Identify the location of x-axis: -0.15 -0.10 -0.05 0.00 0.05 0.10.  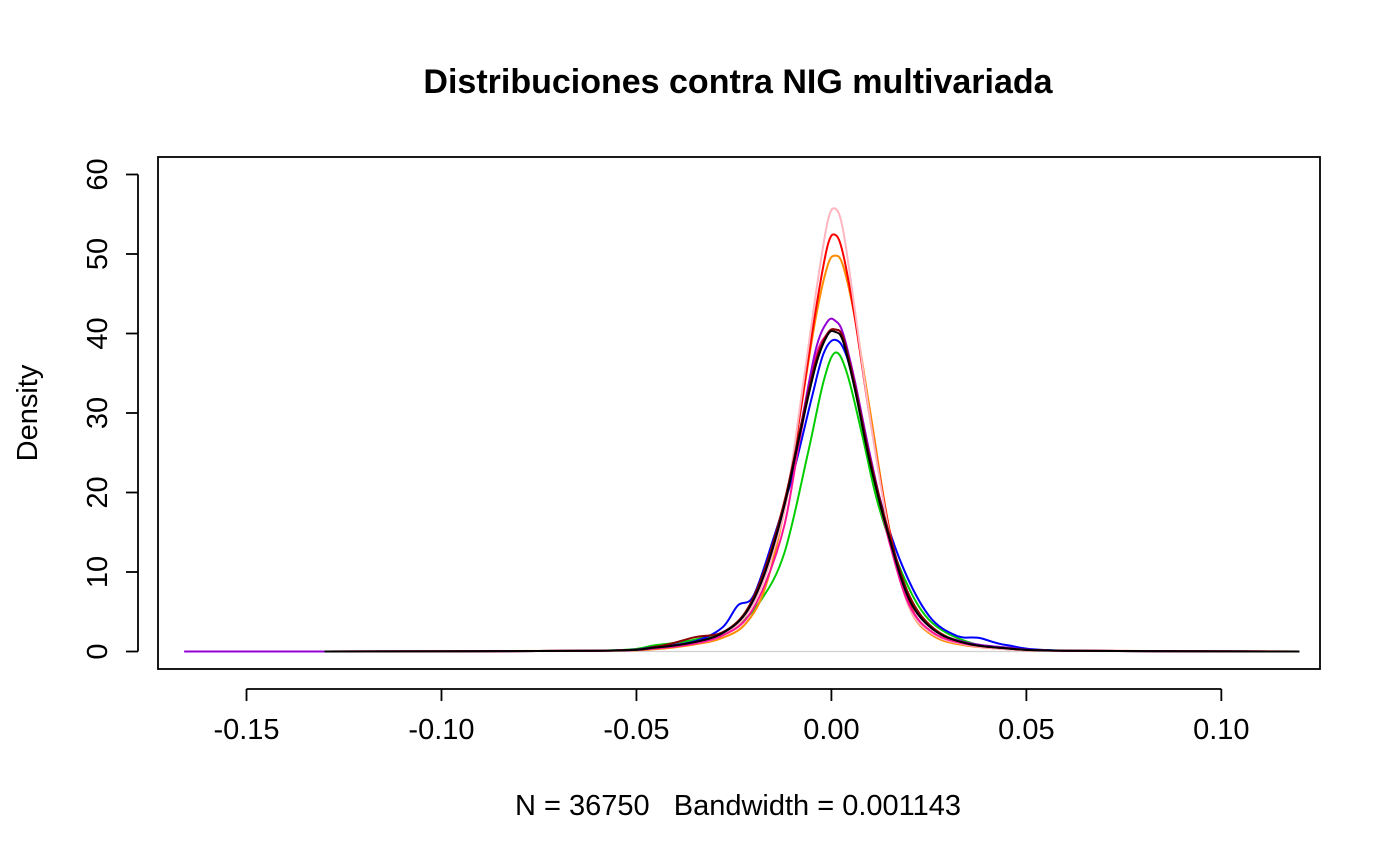
(731, 717).